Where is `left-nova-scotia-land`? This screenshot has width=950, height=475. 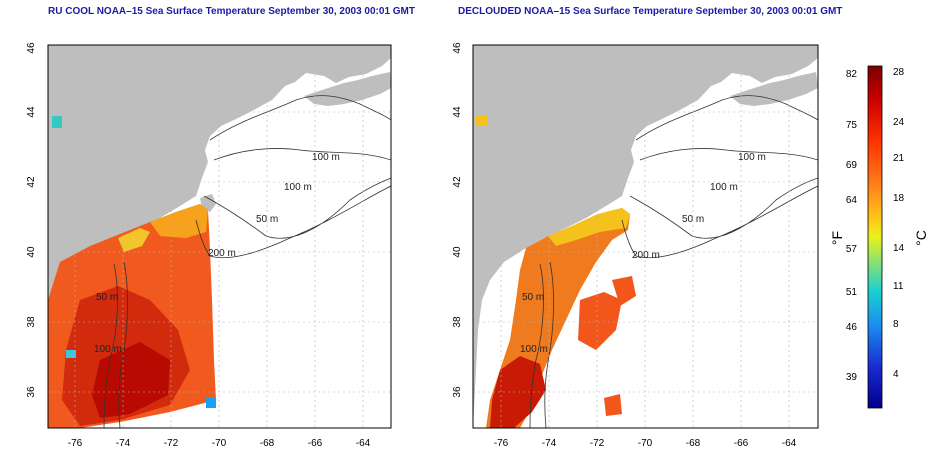 left-nova-scotia-land is located at coordinates (347, 89).